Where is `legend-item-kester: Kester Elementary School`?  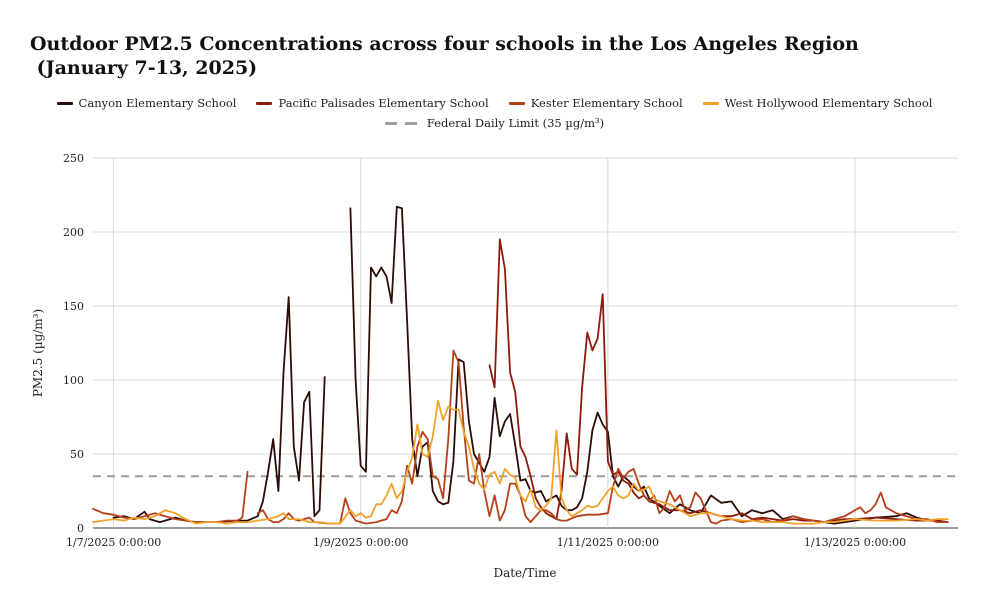 legend-item-kester: Kester Elementary School is located at coordinates (595, 103).